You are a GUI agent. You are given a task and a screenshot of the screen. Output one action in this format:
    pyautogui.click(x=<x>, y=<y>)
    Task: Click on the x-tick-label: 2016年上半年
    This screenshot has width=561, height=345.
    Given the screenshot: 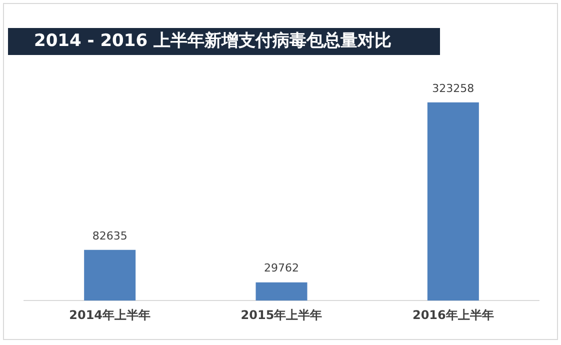 What is the action you would take?
    pyautogui.click(x=453, y=315)
    